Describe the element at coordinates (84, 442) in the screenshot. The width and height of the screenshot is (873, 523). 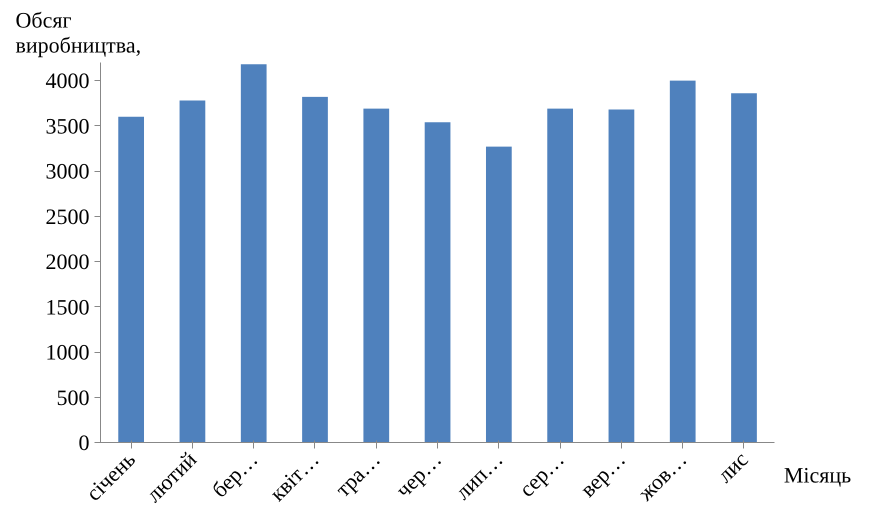
I see `y-tick-label: 0` at that location.